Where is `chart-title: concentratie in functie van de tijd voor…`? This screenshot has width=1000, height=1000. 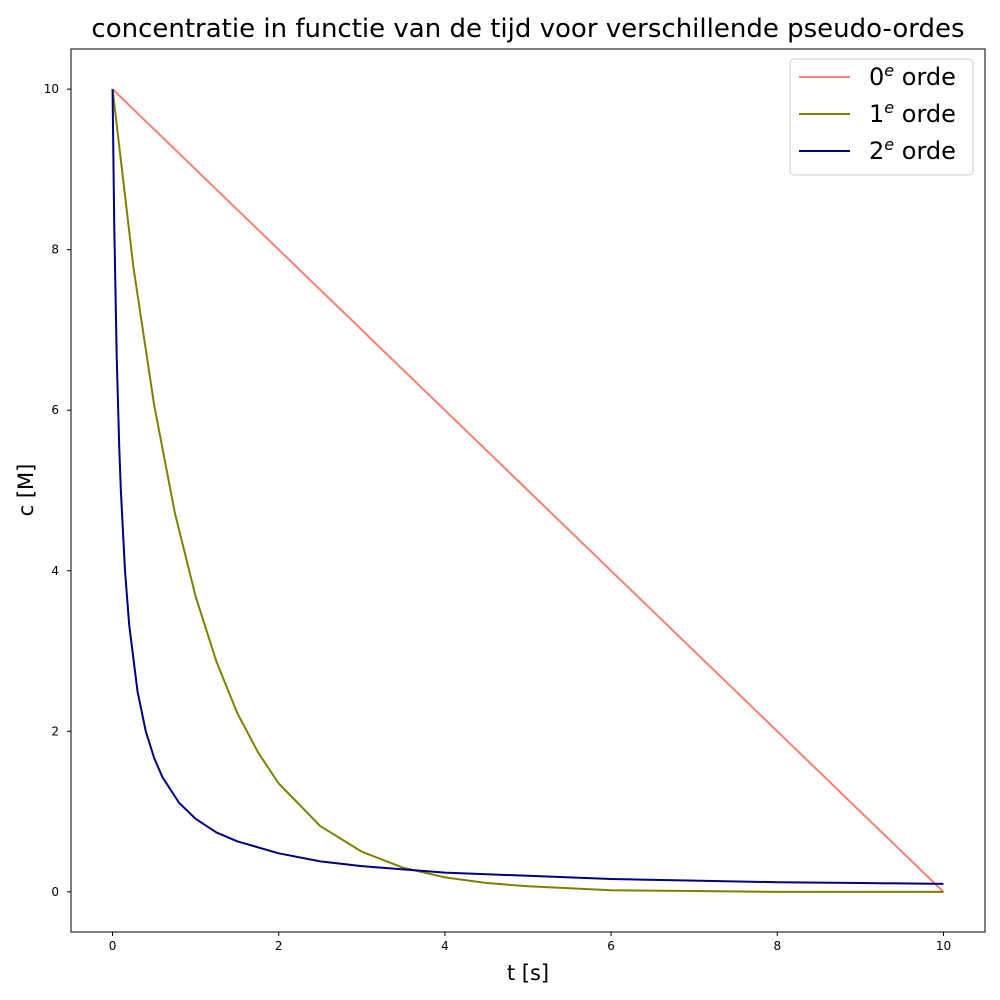 chart-title: concentratie in functie van de tijd voor… is located at coordinates (527, 29).